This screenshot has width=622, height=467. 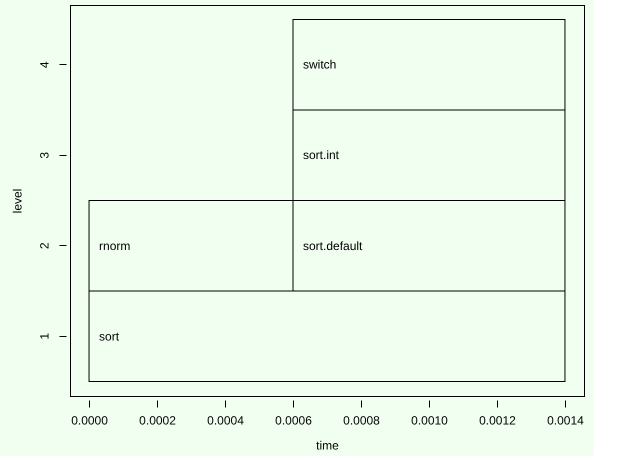 I want to click on y-tick-label: 4, so click(x=45, y=64).